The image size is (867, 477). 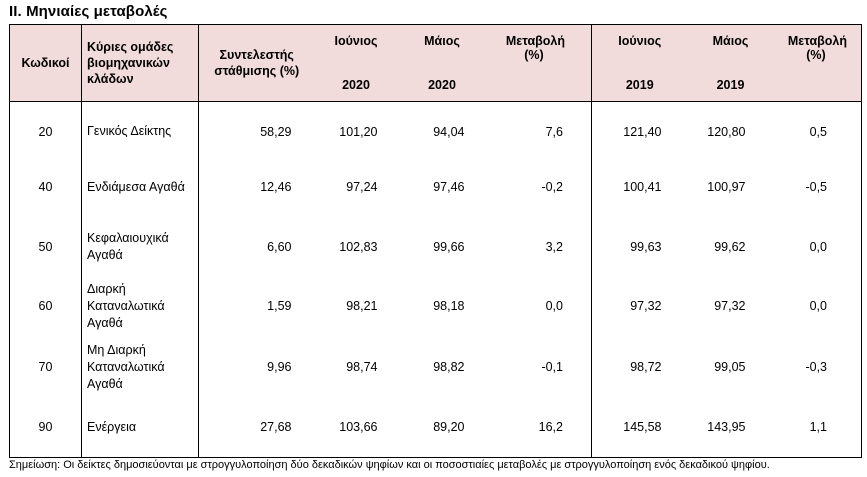 What do you see at coordinates (539, 63) in the screenshot?
I see `header-change-2020: Μεταβολή (%)` at bounding box center [539, 63].